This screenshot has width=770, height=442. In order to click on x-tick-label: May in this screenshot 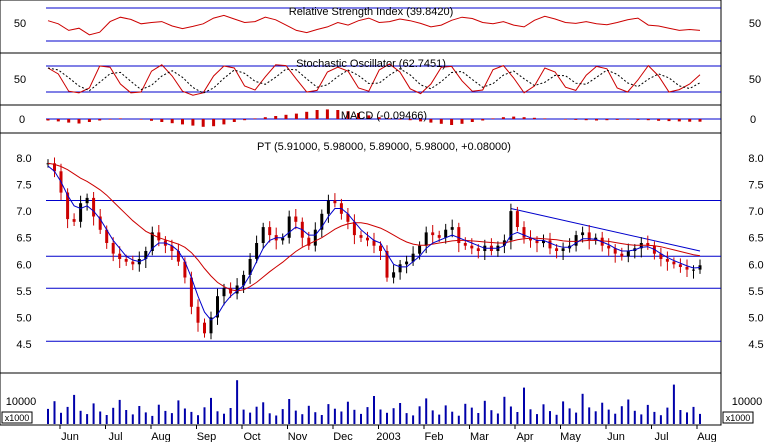, I will do `click(570, 436)`.